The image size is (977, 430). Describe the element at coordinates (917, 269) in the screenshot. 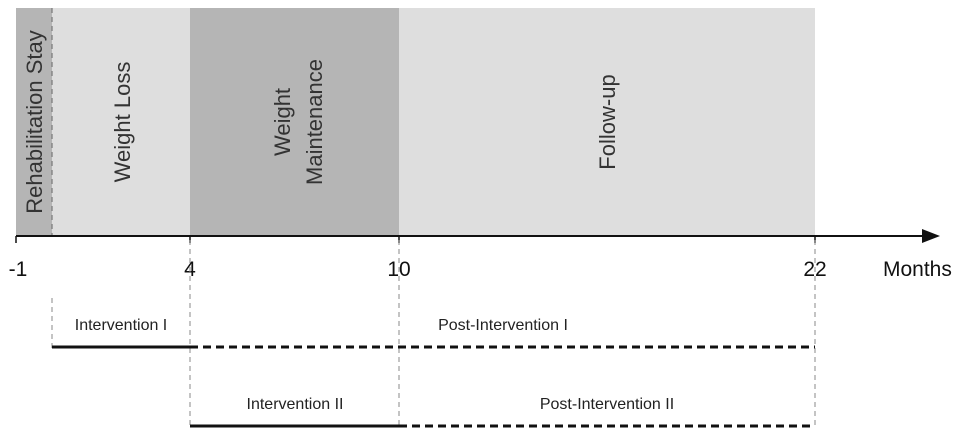

I see `axis-unit-label: Months` at that location.